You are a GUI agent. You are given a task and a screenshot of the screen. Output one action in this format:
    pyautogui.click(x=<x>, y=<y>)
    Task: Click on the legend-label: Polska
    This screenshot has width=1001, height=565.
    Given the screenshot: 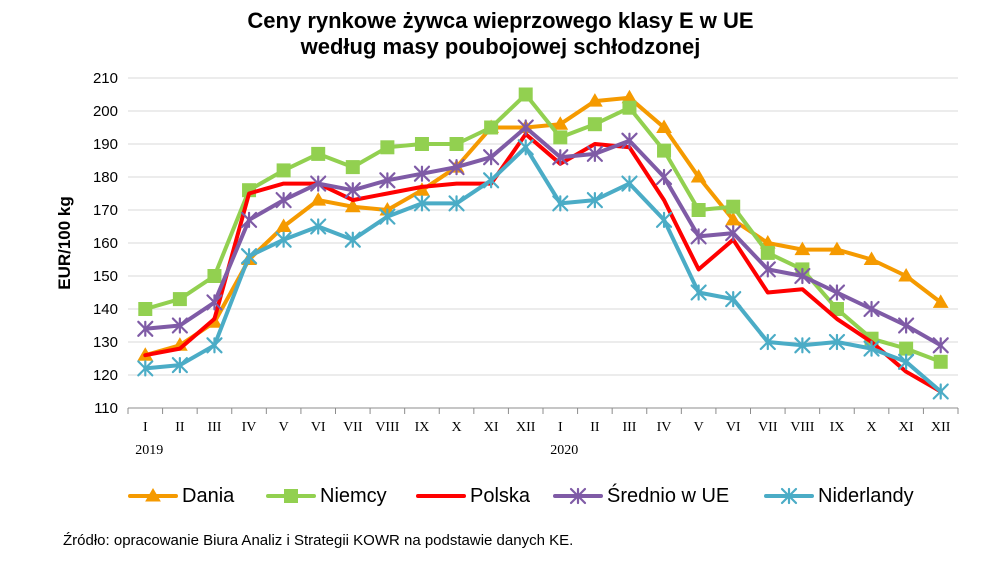 What is the action you would take?
    pyautogui.click(x=500, y=495)
    